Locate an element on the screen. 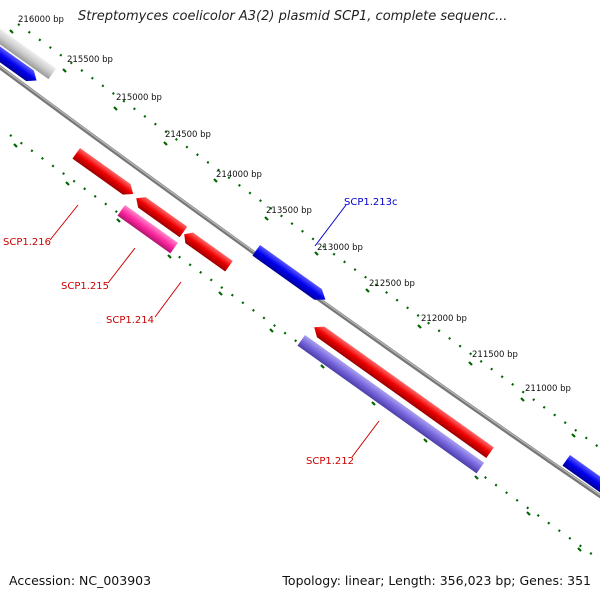 The height and width of the screenshot is (600, 600). gene-feature-grey is located at coordinates (28, 52).